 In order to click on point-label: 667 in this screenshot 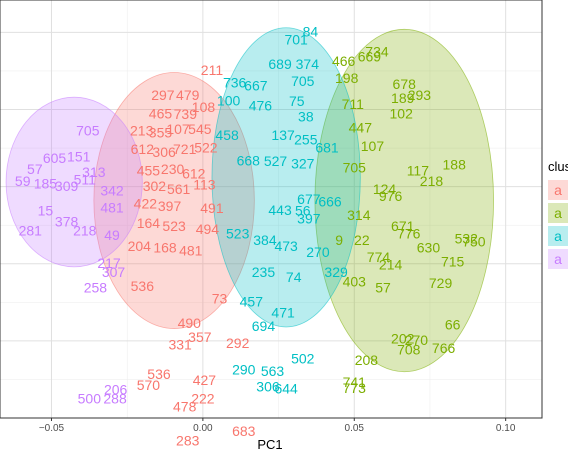, I will do `click(256, 86)`.